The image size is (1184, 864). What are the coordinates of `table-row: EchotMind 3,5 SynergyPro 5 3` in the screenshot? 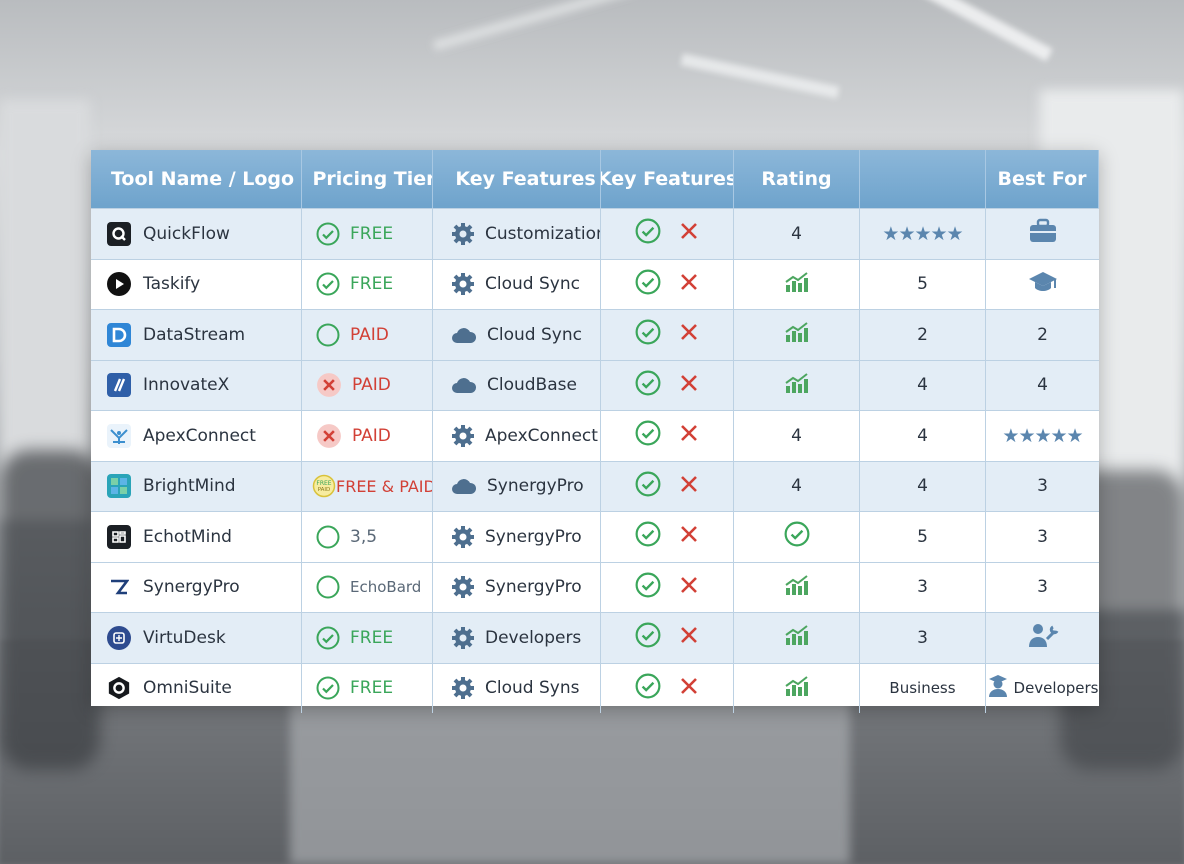 It's located at (595, 536).